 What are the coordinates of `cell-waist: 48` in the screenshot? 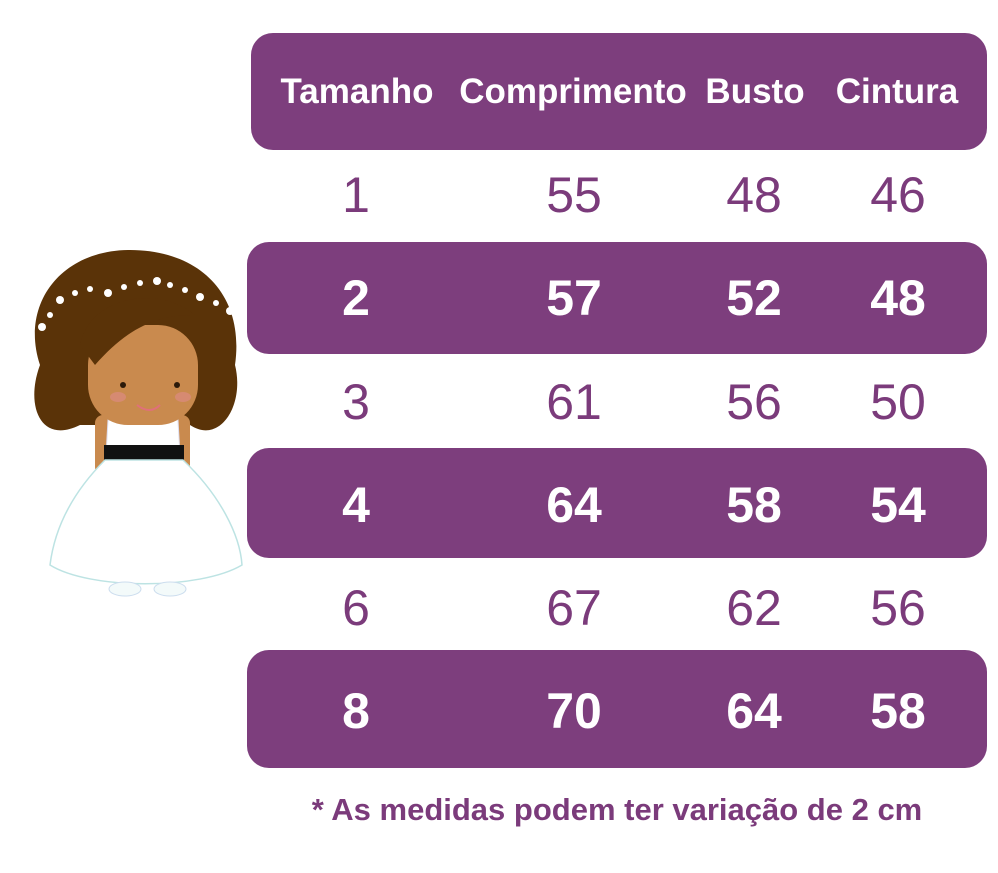 It's located at (898, 298).